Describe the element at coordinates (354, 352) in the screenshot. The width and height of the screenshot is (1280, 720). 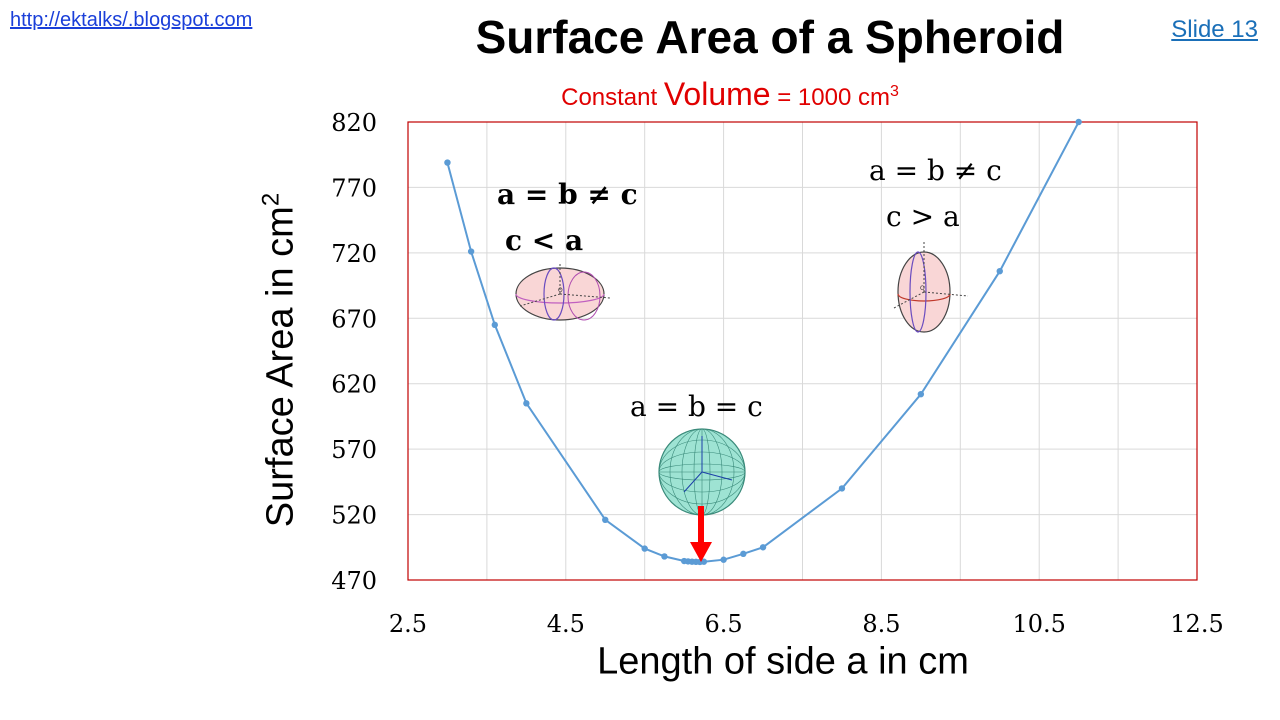
I see `y-axis-ticks: 470 520 570 620 670 720 770 820` at that location.